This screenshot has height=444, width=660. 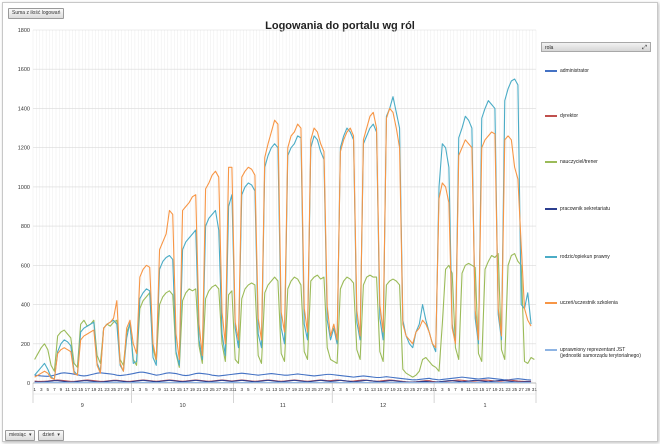 What do you see at coordinates (25, 227) in the screenshot?
I see `y-tick-label: 800` at bounding box center [25, 227].